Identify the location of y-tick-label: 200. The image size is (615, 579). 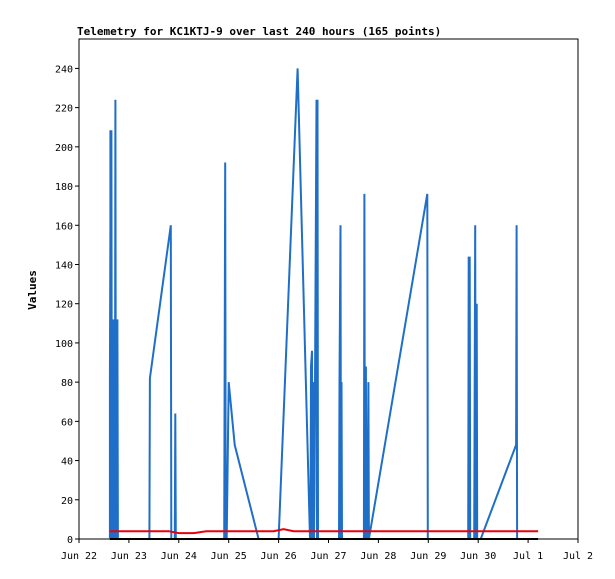
(64, 148).